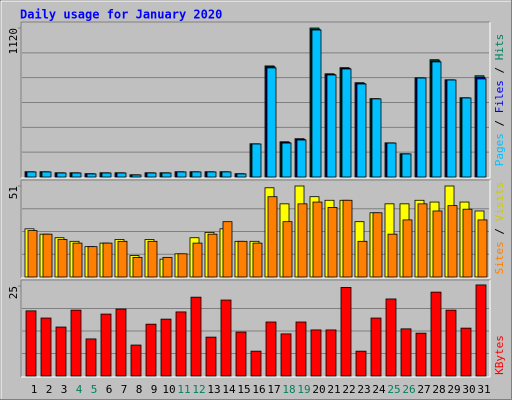  I want to click on legend: Pages / Files / Hits, so click(499, 100).